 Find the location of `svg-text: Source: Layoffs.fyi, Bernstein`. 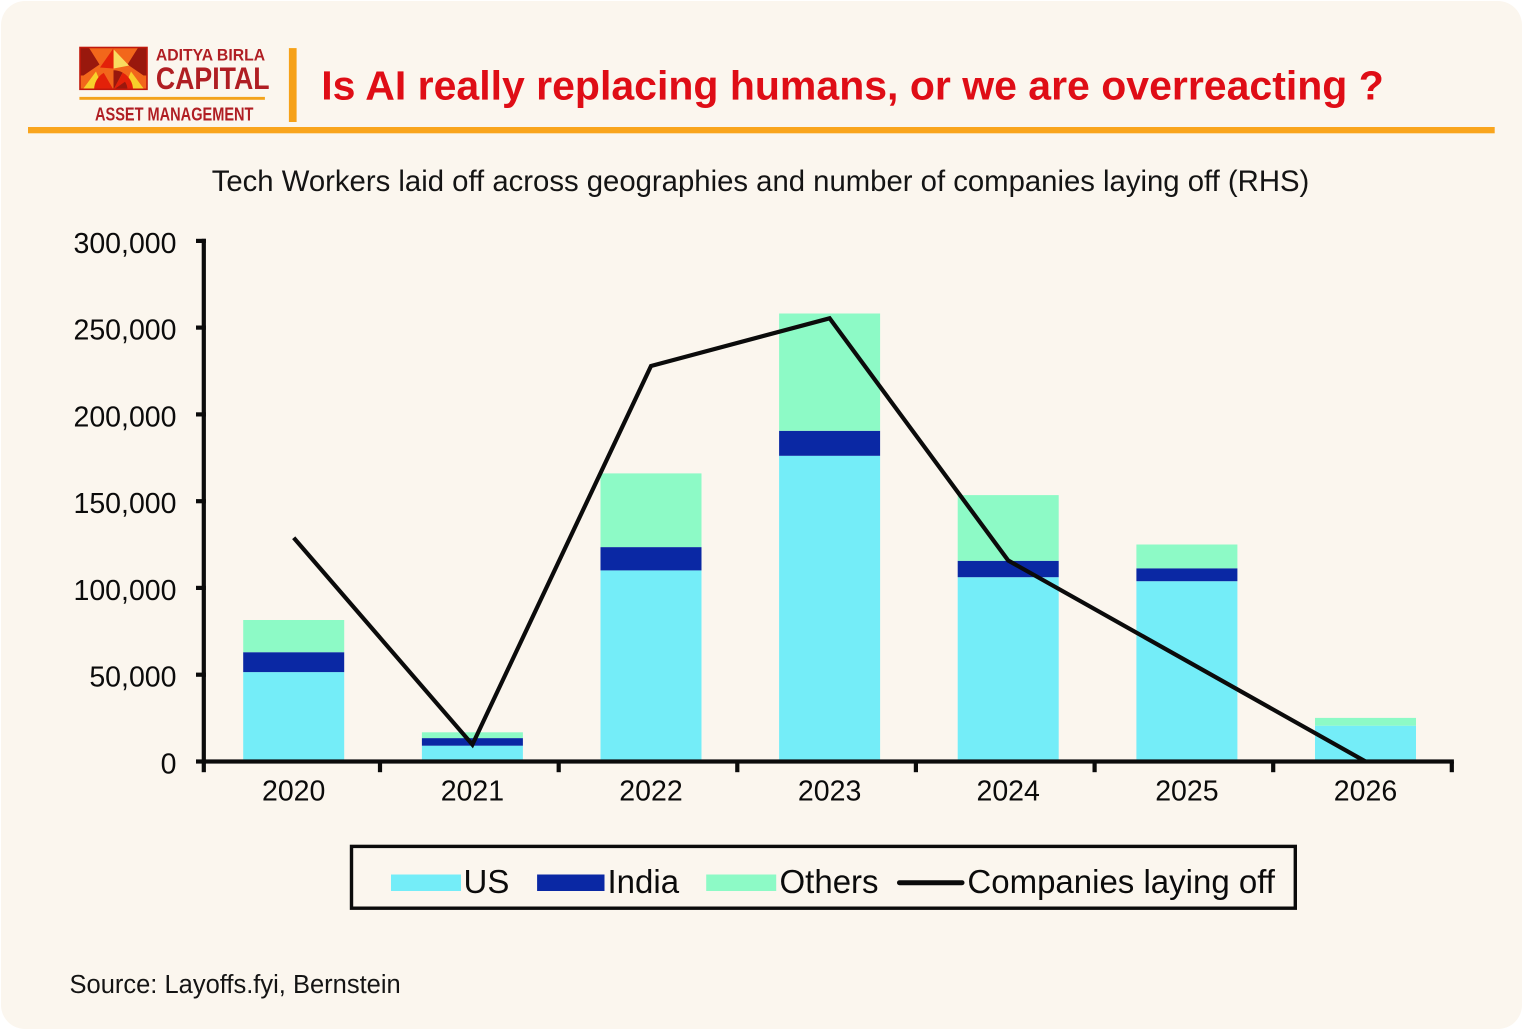

svg-text: Source: Layoffs.fyi, Bernstein is located at coordinates (235, 985).